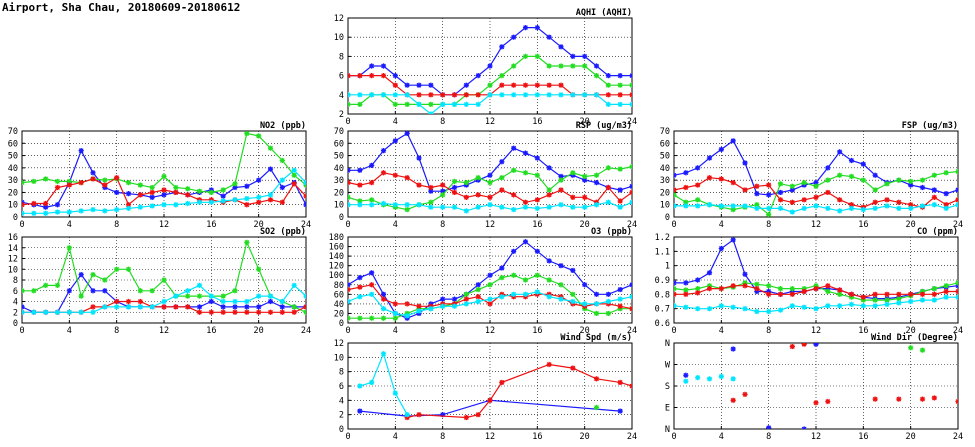 This screenshot has width=975, height=447. Describe the element at coordinates (611, 232) in the screenshot. I see `chart-title: O3 (ppb)` at that location.